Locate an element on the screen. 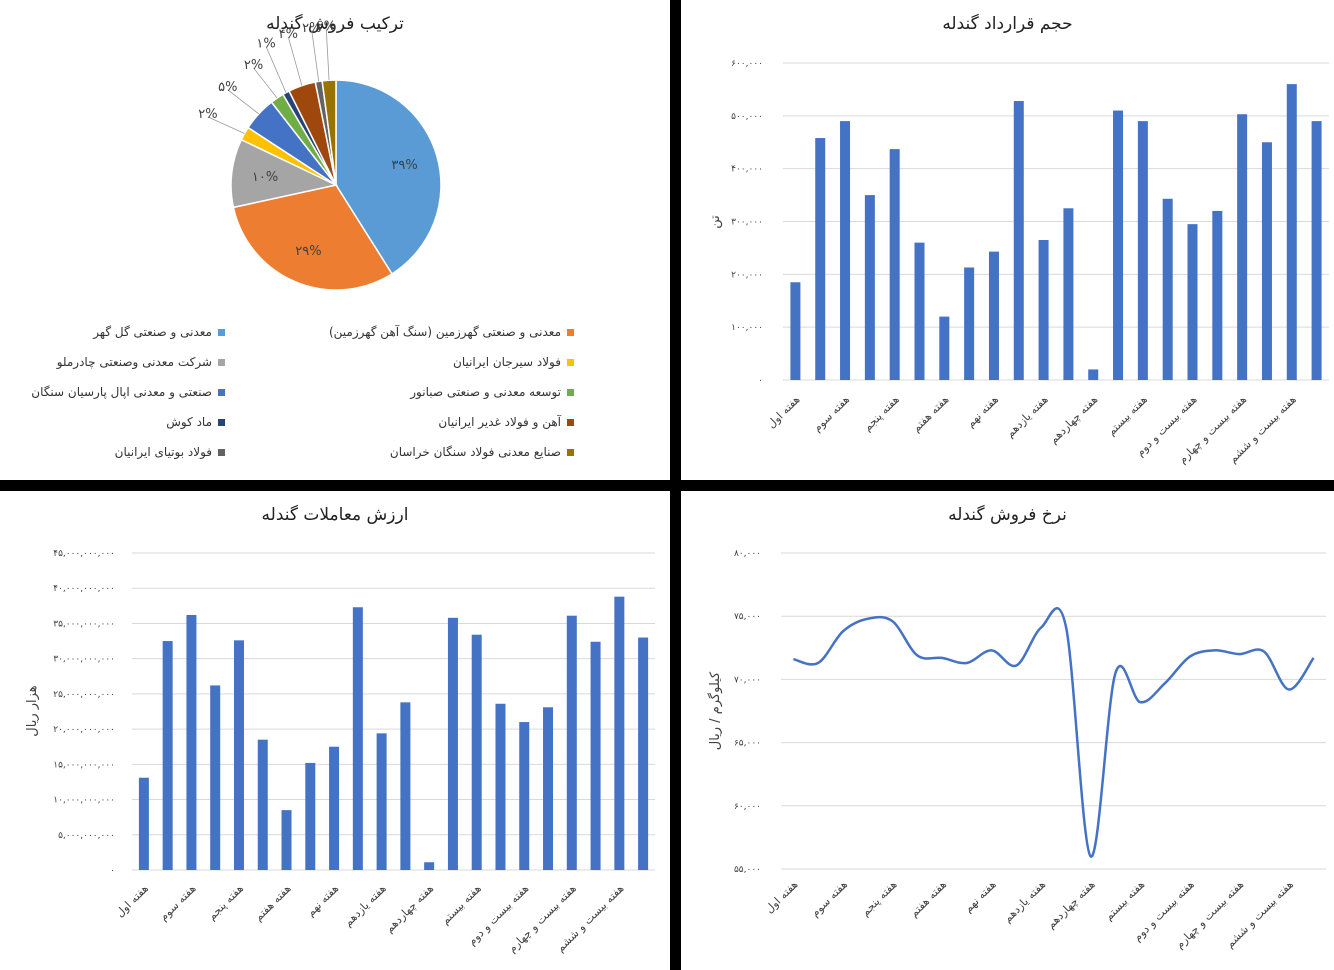 The width and height of the screenshot is (1334, 970). y-tick-label: ۴۵,۰۰۰,۰۰۰,۰۰۰ is located at coordinates (84, 554).